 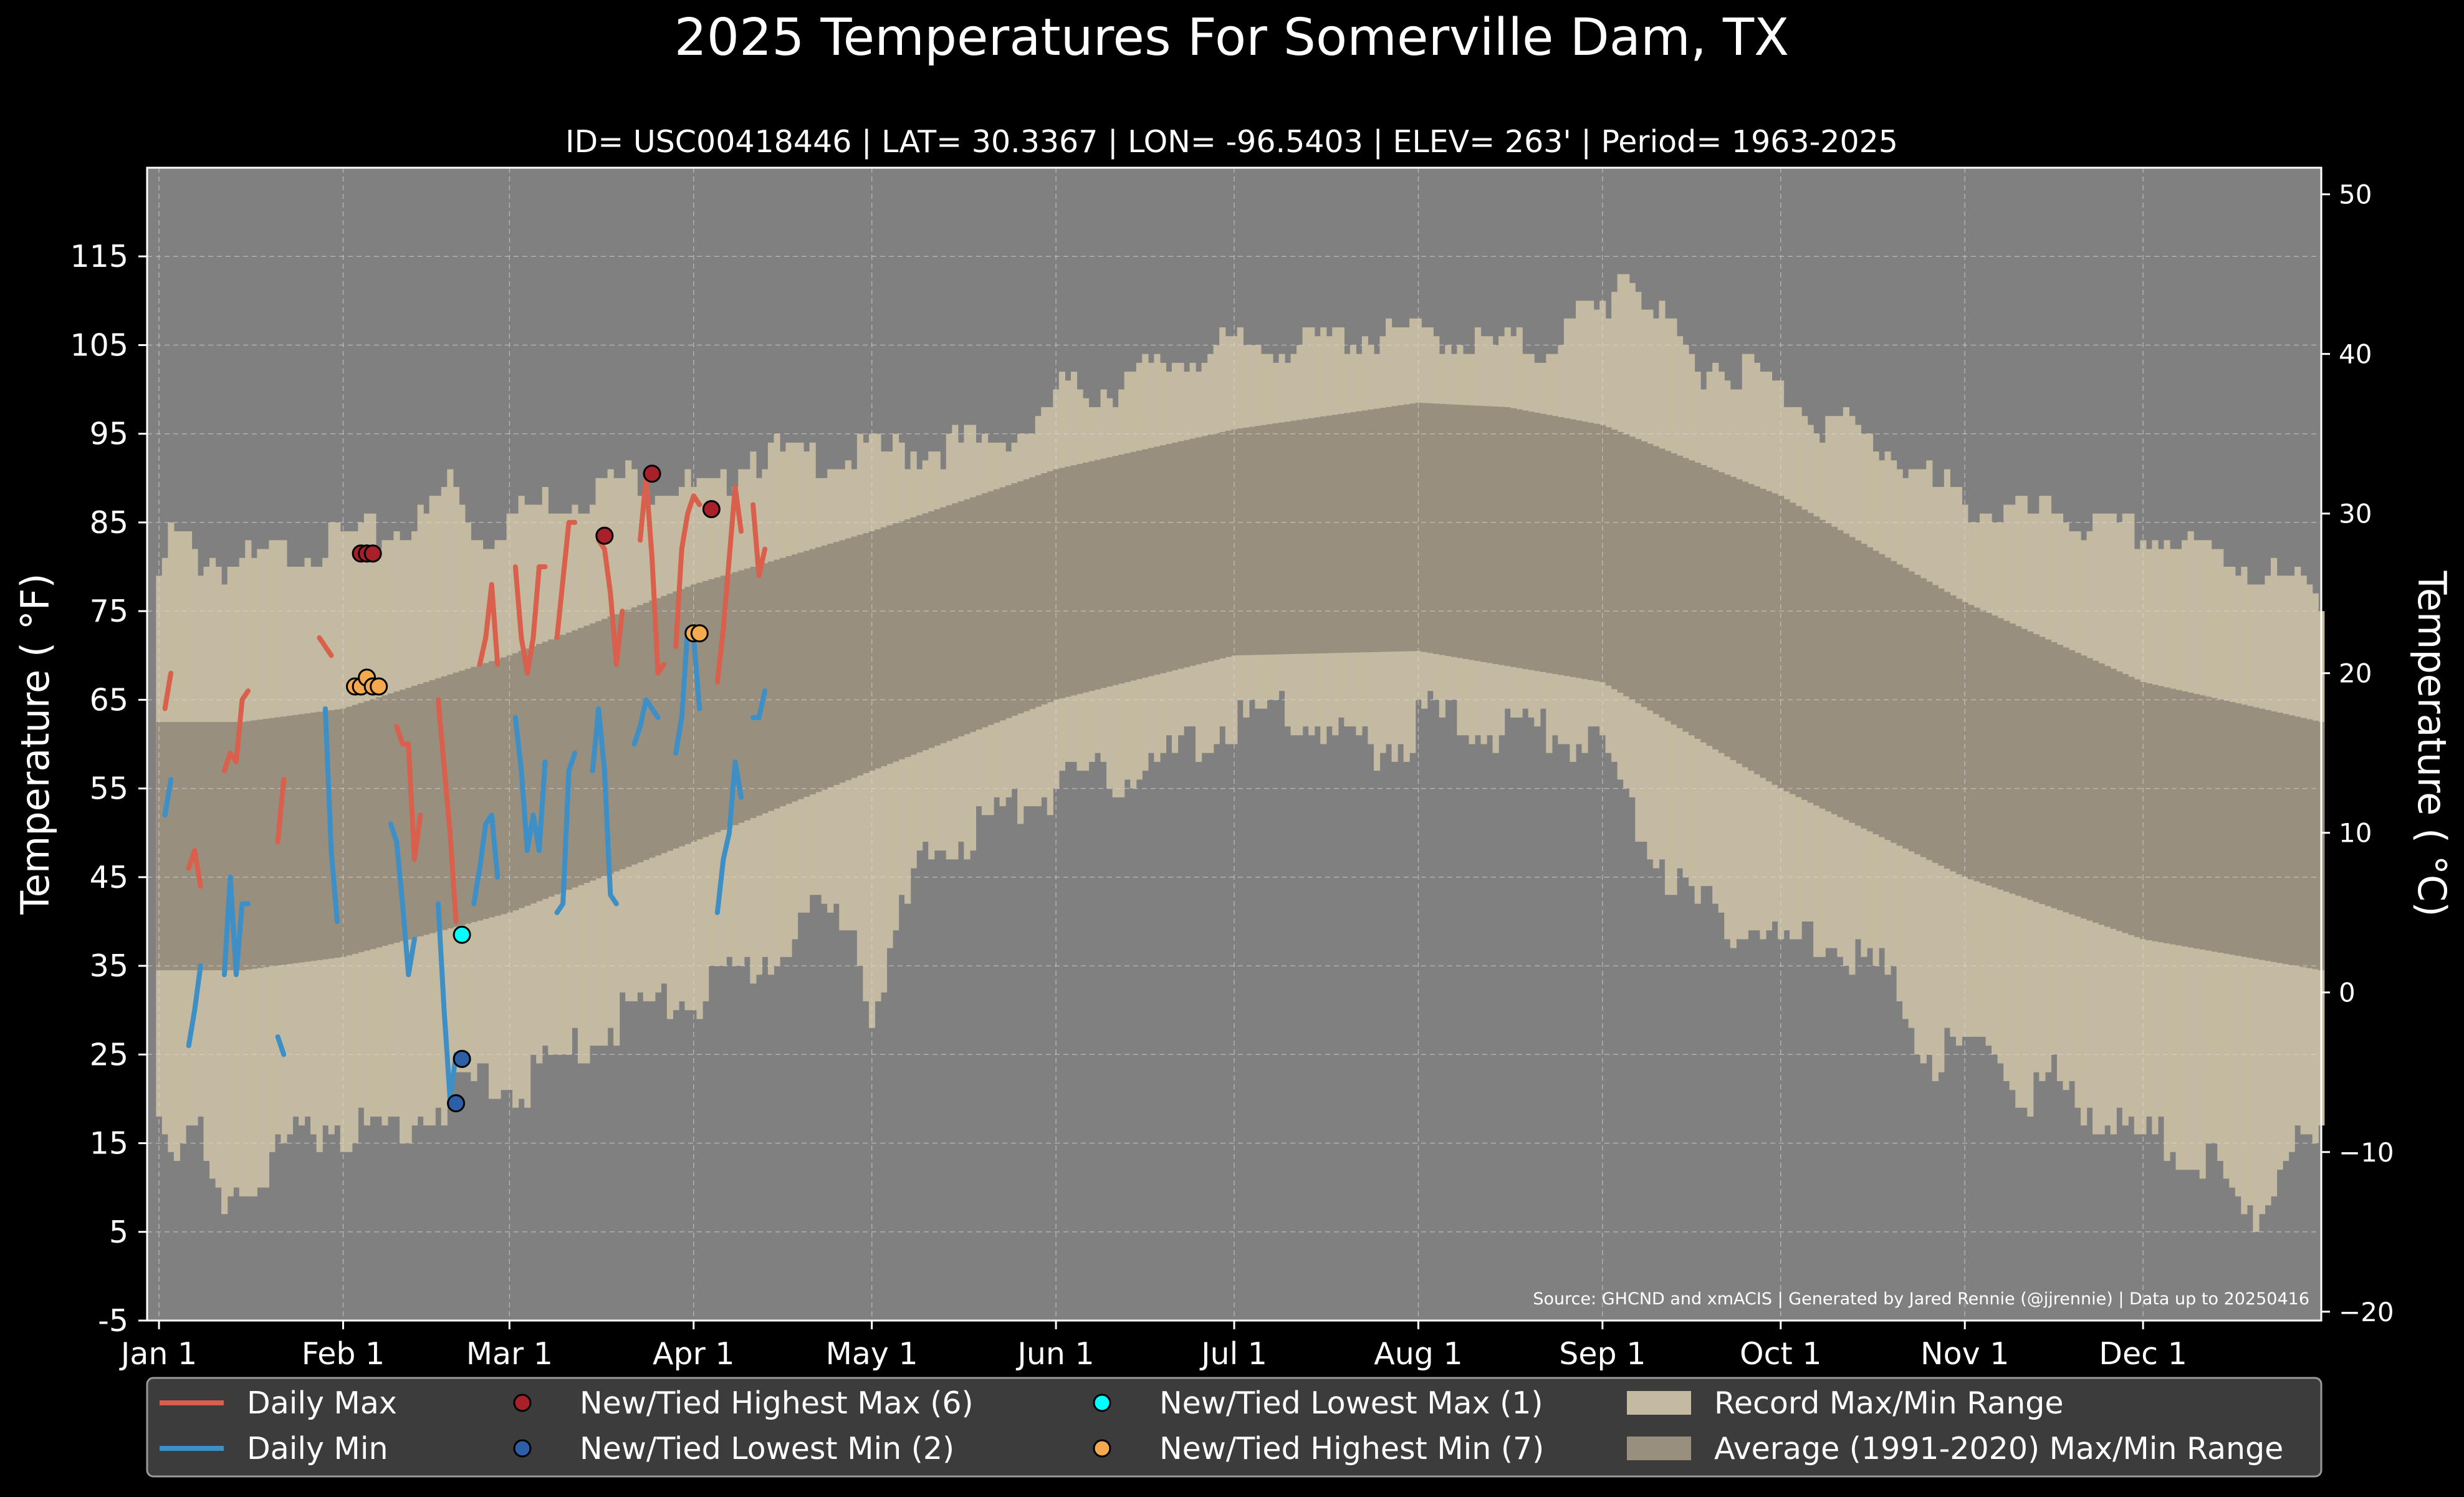 What do you see at coordinates (2355, 833) in the screenshot?
I see `y2-tick-label: 10` at bounding box center [2355, 833].